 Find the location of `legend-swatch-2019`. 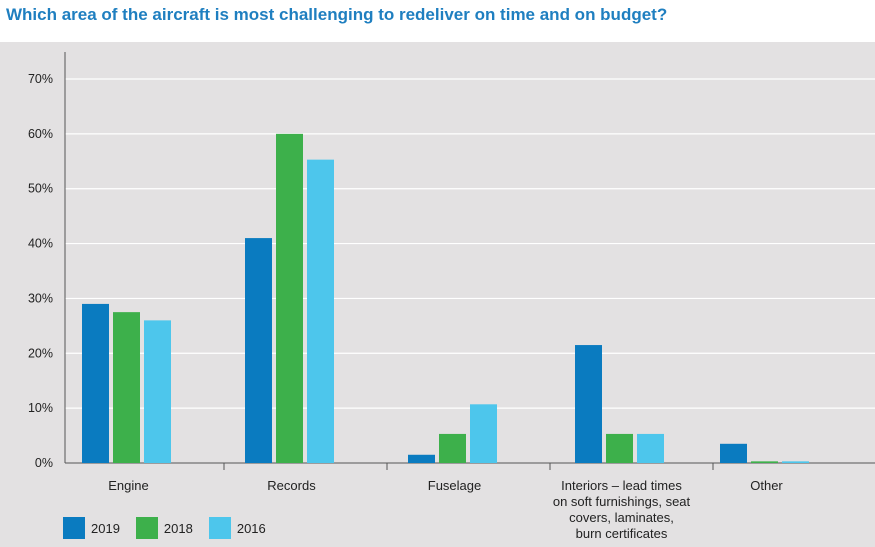

legend-swatch-2019 is located at coordinates (74, 528).